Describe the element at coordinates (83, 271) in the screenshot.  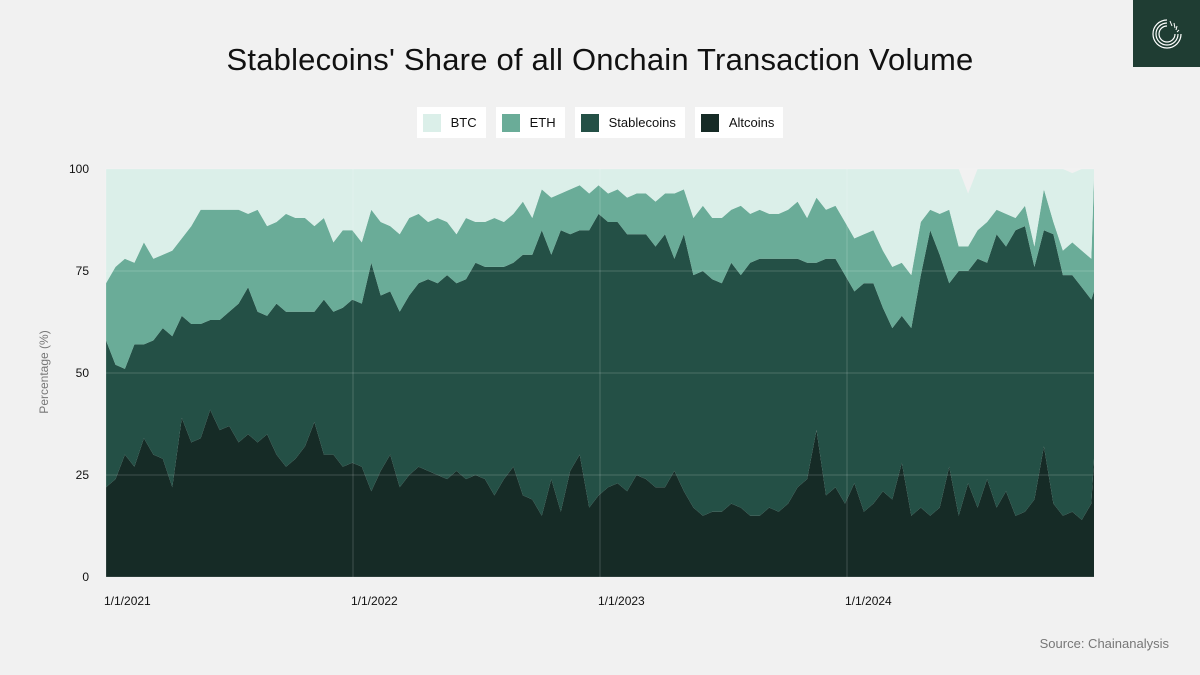
I see `y-tick-label: 75` at that location.